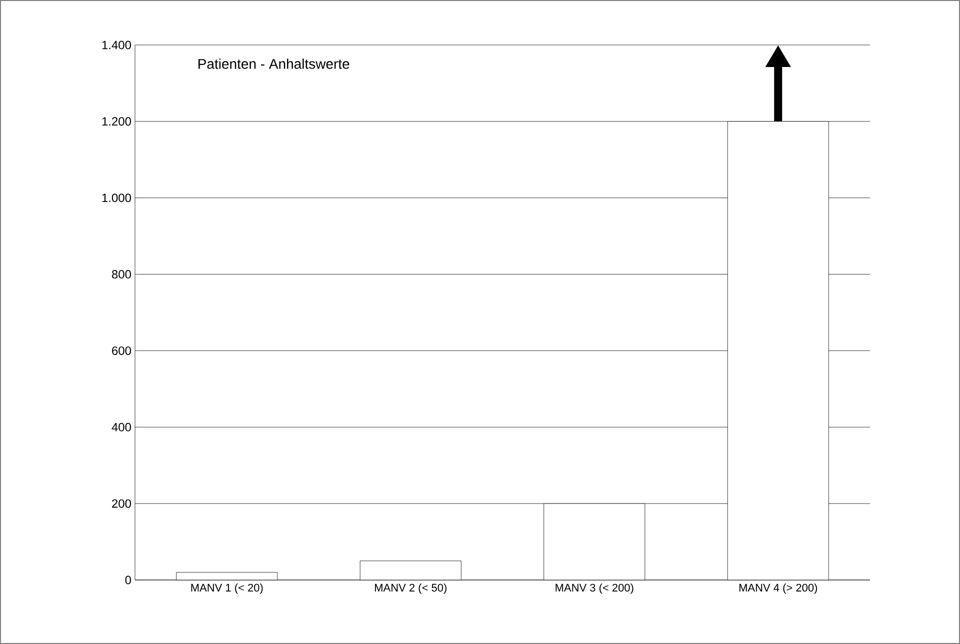 The height and width of the screenshot is (644, 960). I want to click on y-tick-label: 600, so click(122, 350).